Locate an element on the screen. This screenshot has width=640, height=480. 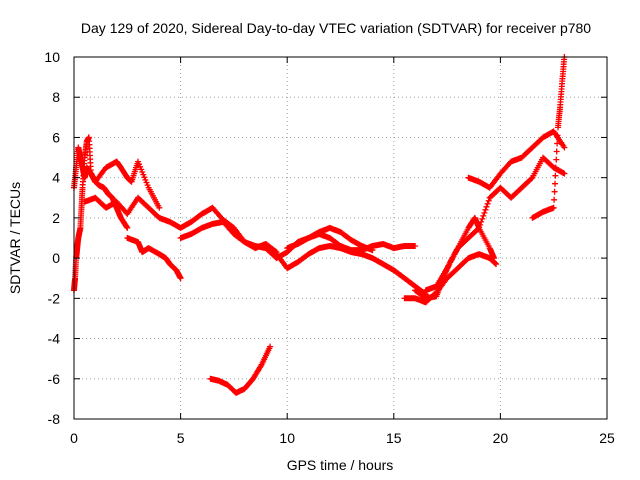
x-tick-label: 25 is located at coordinates (607, 438).